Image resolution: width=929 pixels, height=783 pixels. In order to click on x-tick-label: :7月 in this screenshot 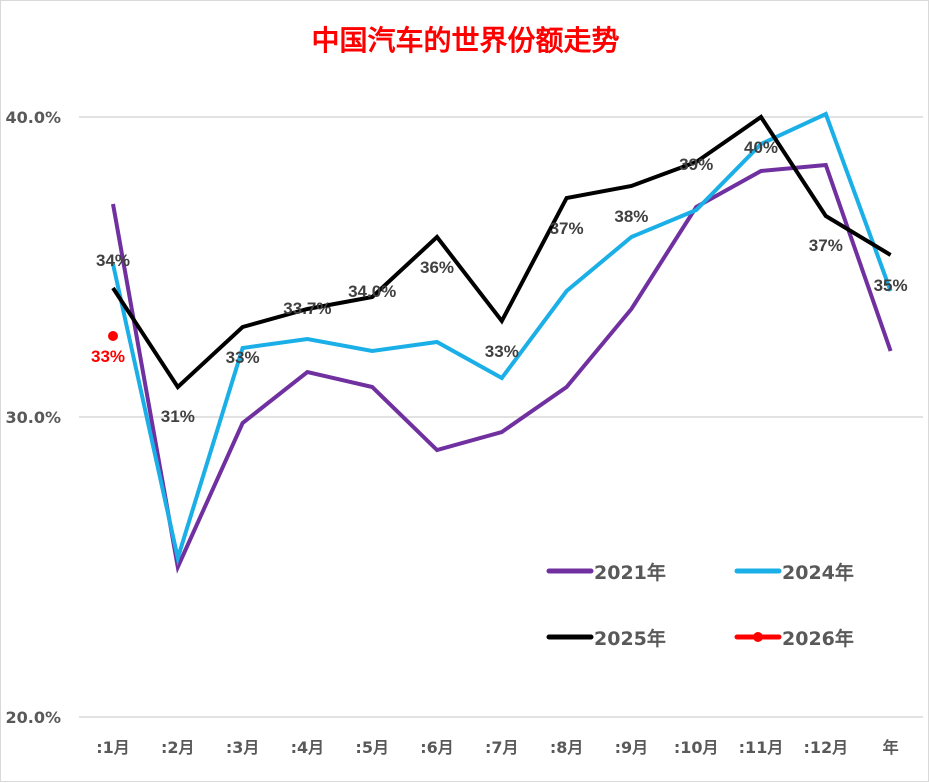, I will do `click(502, 747)`.